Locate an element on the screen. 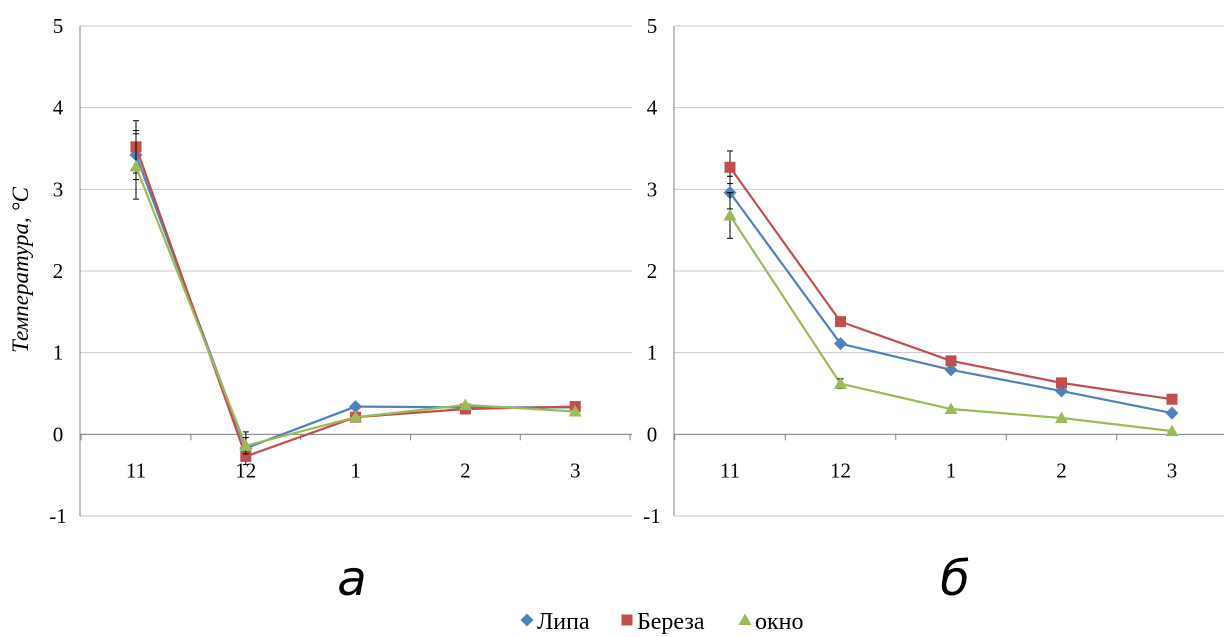 This screenshot has width=1224, height=637. y-axis-label: Температура, °С is located at coordinates (20, 269).